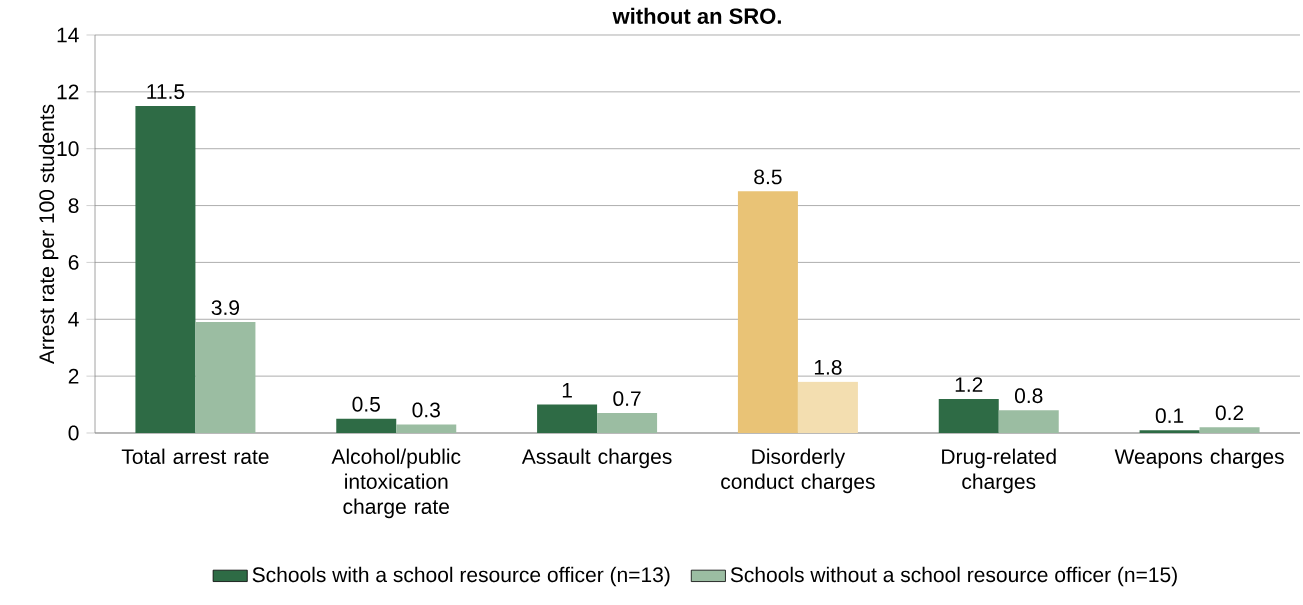  I want to click on legend-label: Schools with a school resource officer (n=13), so click(461, 576).